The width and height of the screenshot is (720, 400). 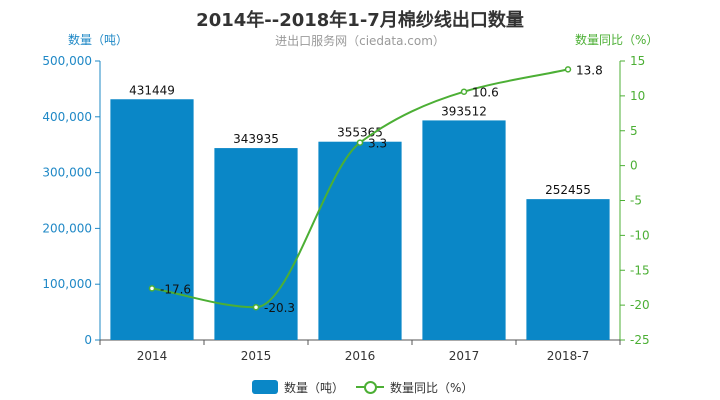 I want to click on yoy-value-label: 10.6, so click(x=485, y=93).